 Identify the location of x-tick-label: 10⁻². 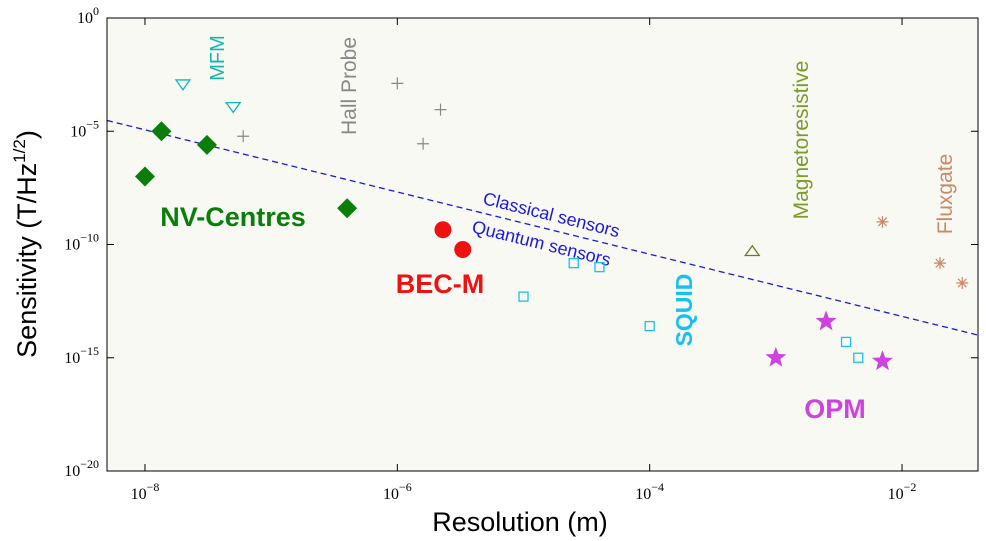
(902, 491).